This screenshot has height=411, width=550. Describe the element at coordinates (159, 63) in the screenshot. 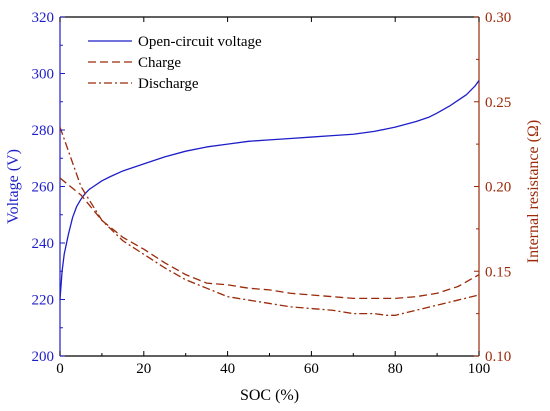

I see `legend-label: Charge` at that location.